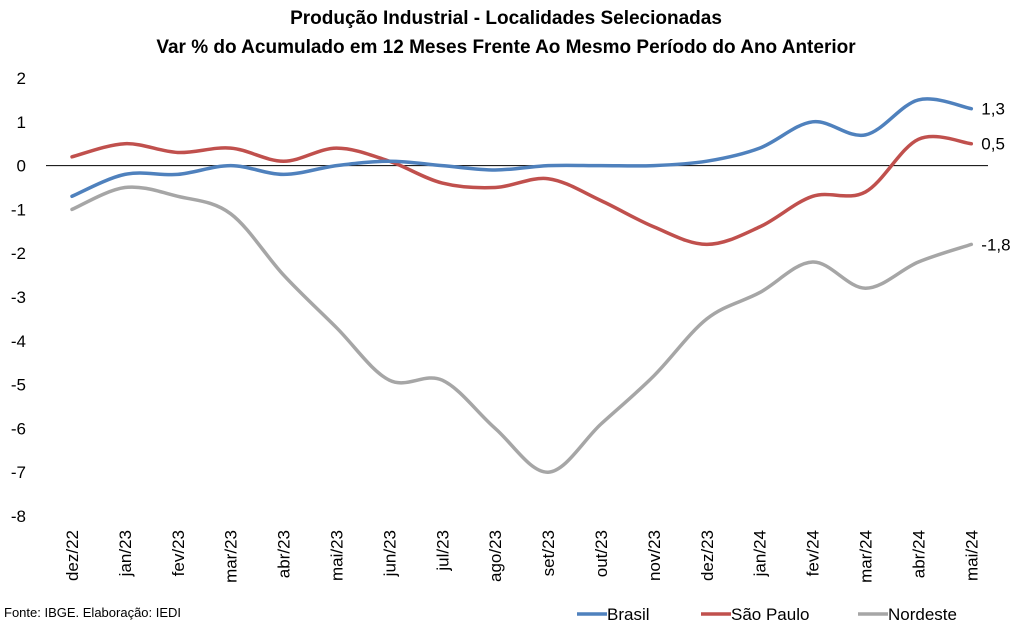 Image resolution: width=1013 pixels, height=632 pixels. I want to click on x-tick-label: jan/24, so click(760, 553).